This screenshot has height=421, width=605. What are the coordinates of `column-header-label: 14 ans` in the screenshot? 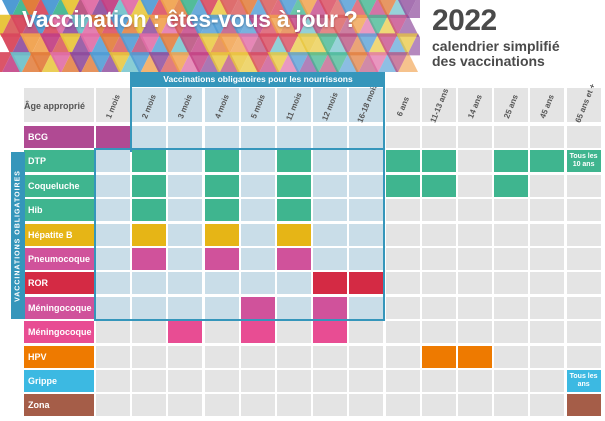 It's located at (475, 106).